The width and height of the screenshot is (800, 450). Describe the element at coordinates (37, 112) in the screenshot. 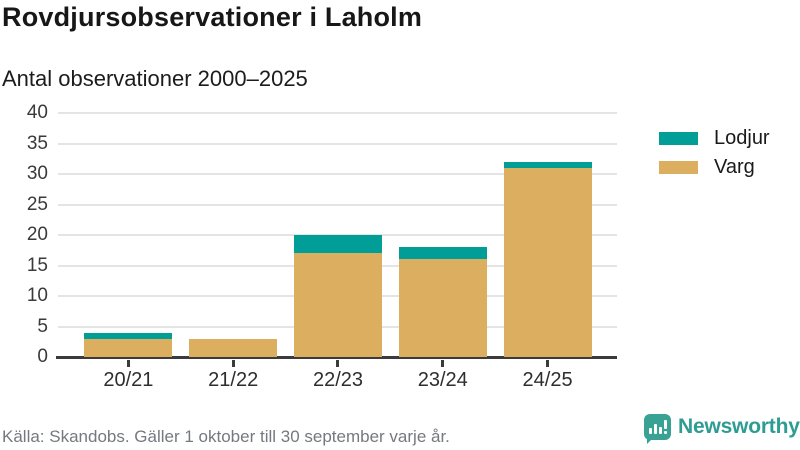

I see `y-tick-label: 40` at that location.